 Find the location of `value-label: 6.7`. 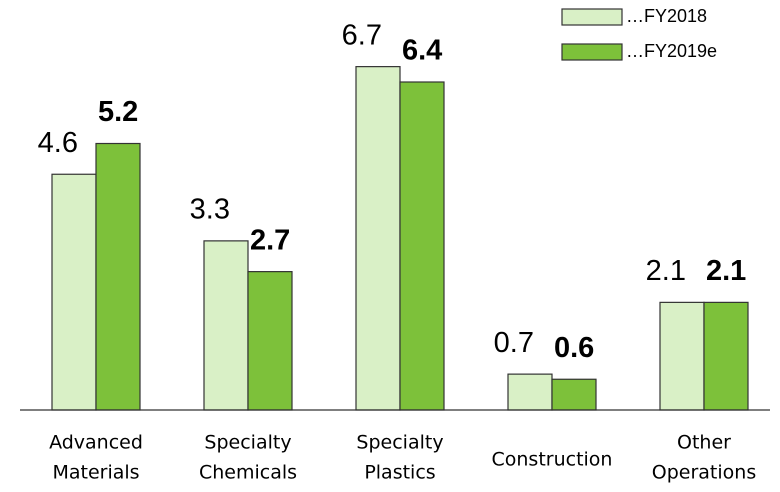

value-label: 6.7 is located at coordinates (362, 35).